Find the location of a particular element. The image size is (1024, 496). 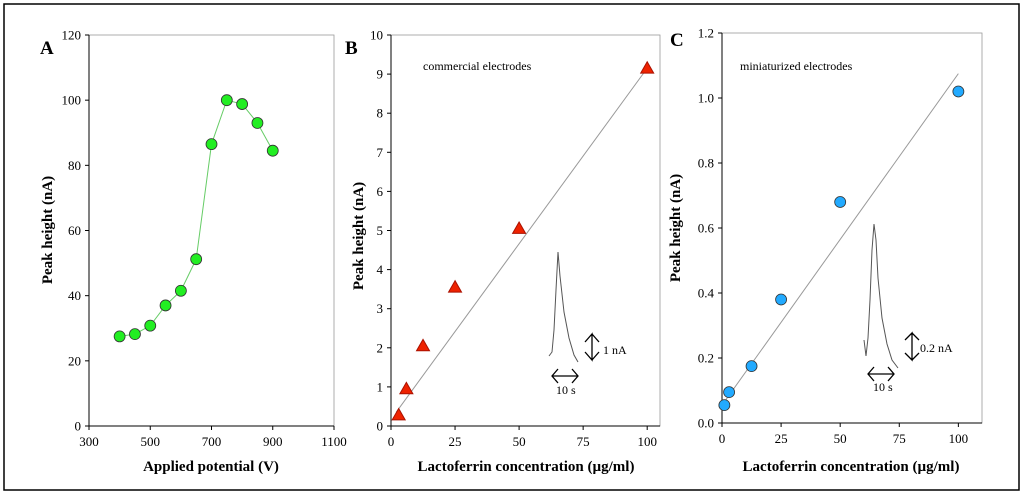

panel-a-x-axis-label: Applied potential (V) is located at coordinates (211, 467).